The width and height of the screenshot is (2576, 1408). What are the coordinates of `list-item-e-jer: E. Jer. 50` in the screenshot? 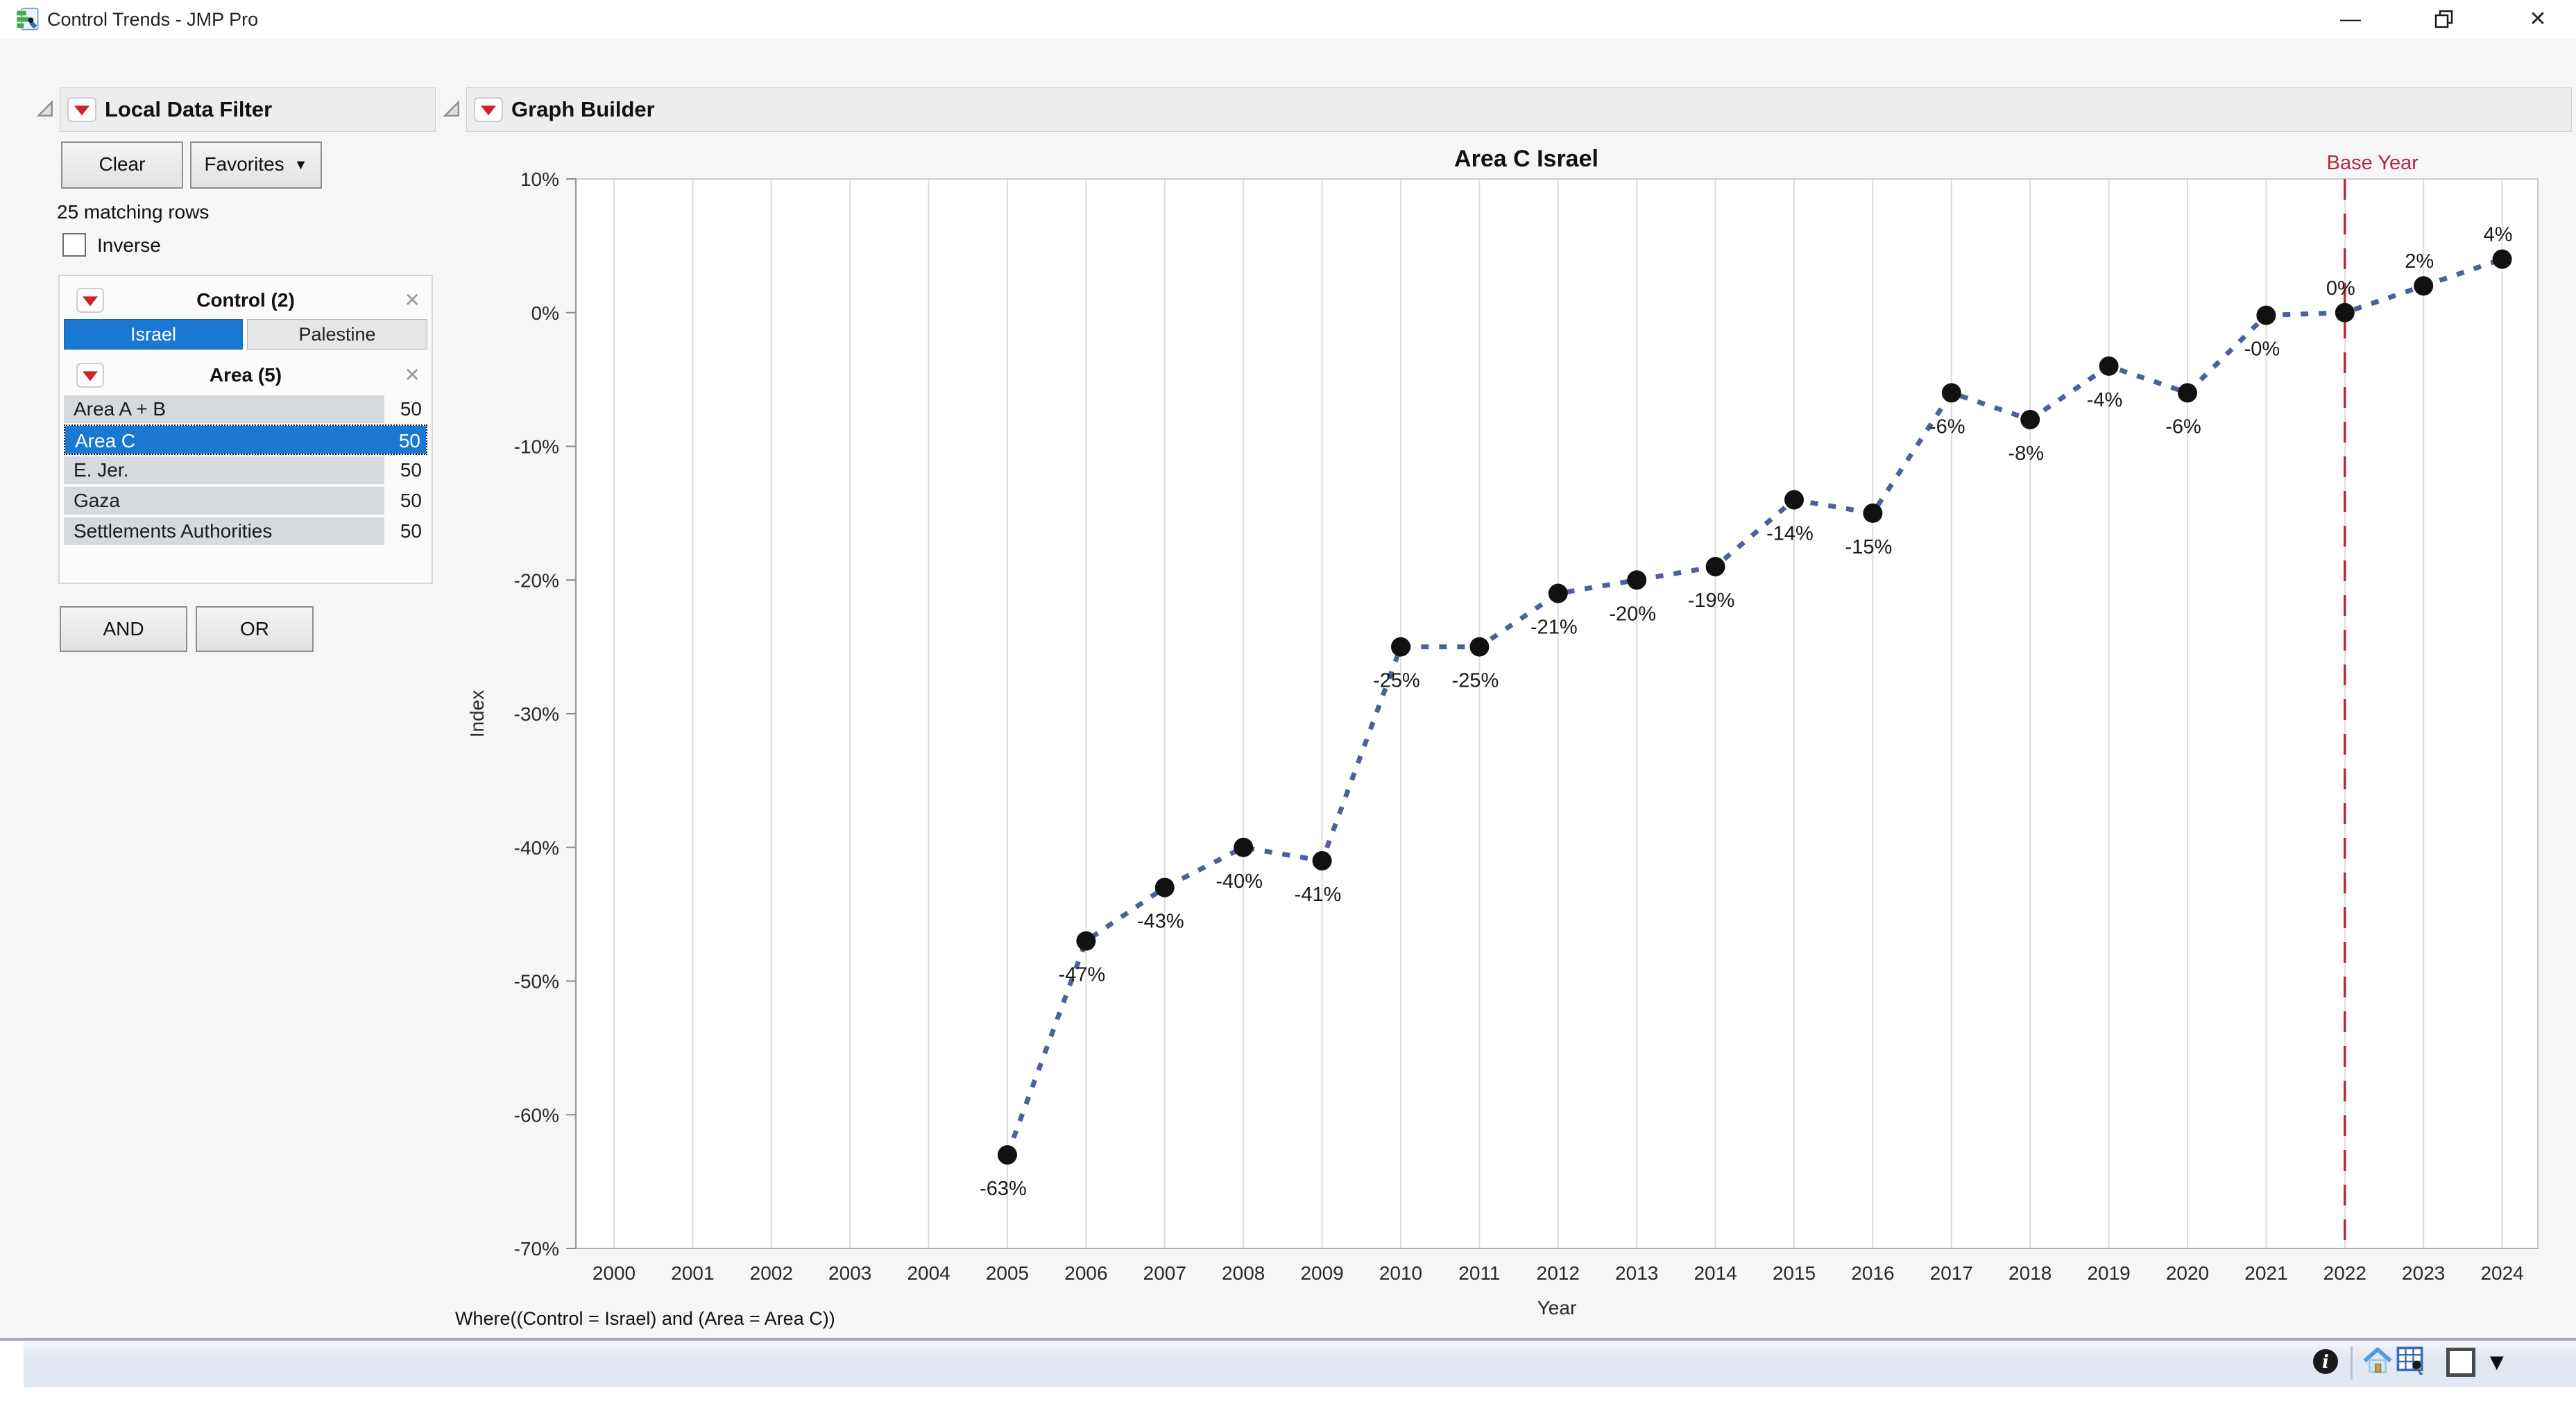 It's located at (245, 470).